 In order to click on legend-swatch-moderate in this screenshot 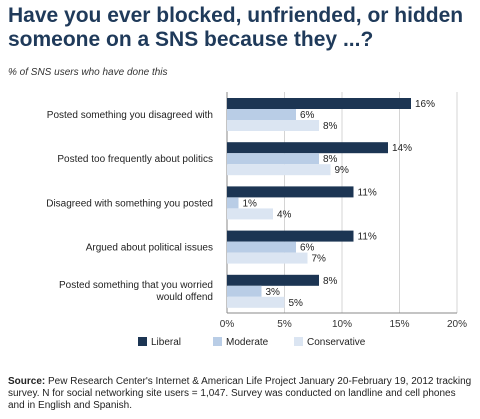, I will do `click(217, 341)`.